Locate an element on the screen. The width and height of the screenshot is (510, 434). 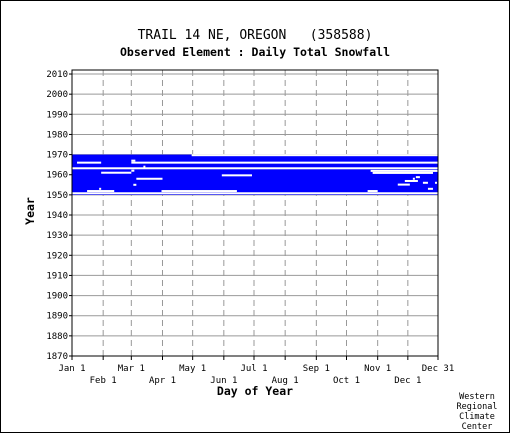
y-tick-label: 1870 is located at coordinates (57, 357).